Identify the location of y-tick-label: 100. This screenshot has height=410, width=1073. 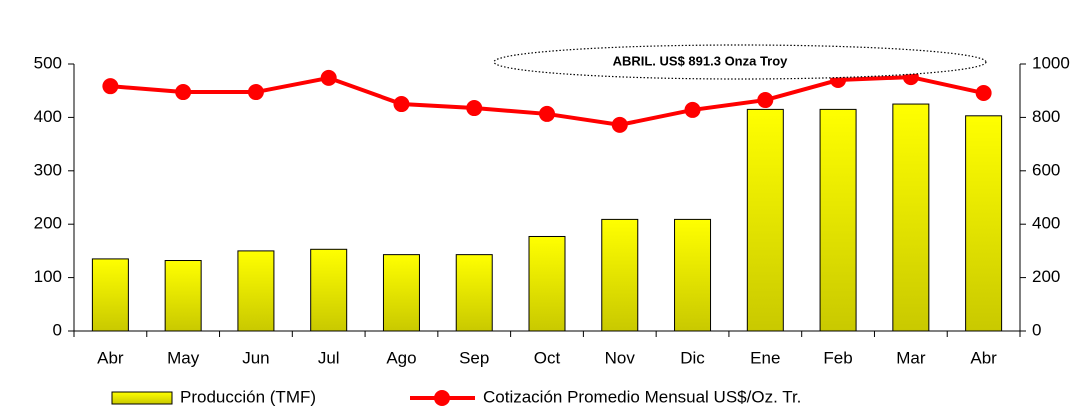
(48, 276).